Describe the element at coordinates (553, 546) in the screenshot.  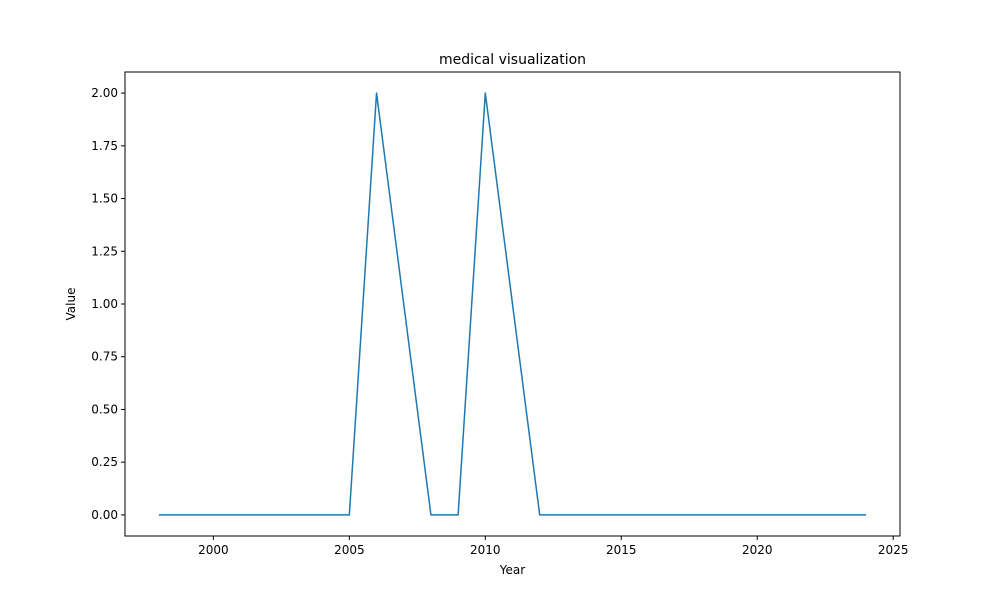
I see `x-axis: 2000 2005 2010 2015 2020 2025` at that location.